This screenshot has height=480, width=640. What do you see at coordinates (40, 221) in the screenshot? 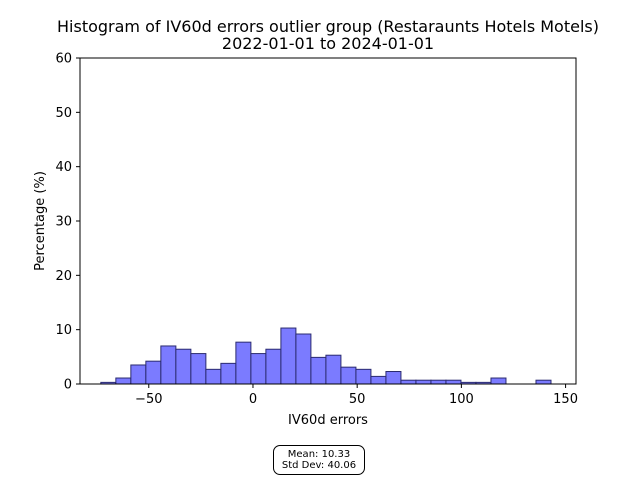
I see `y-axis-label: Percentage (%)` at bounding box center [40, 221].